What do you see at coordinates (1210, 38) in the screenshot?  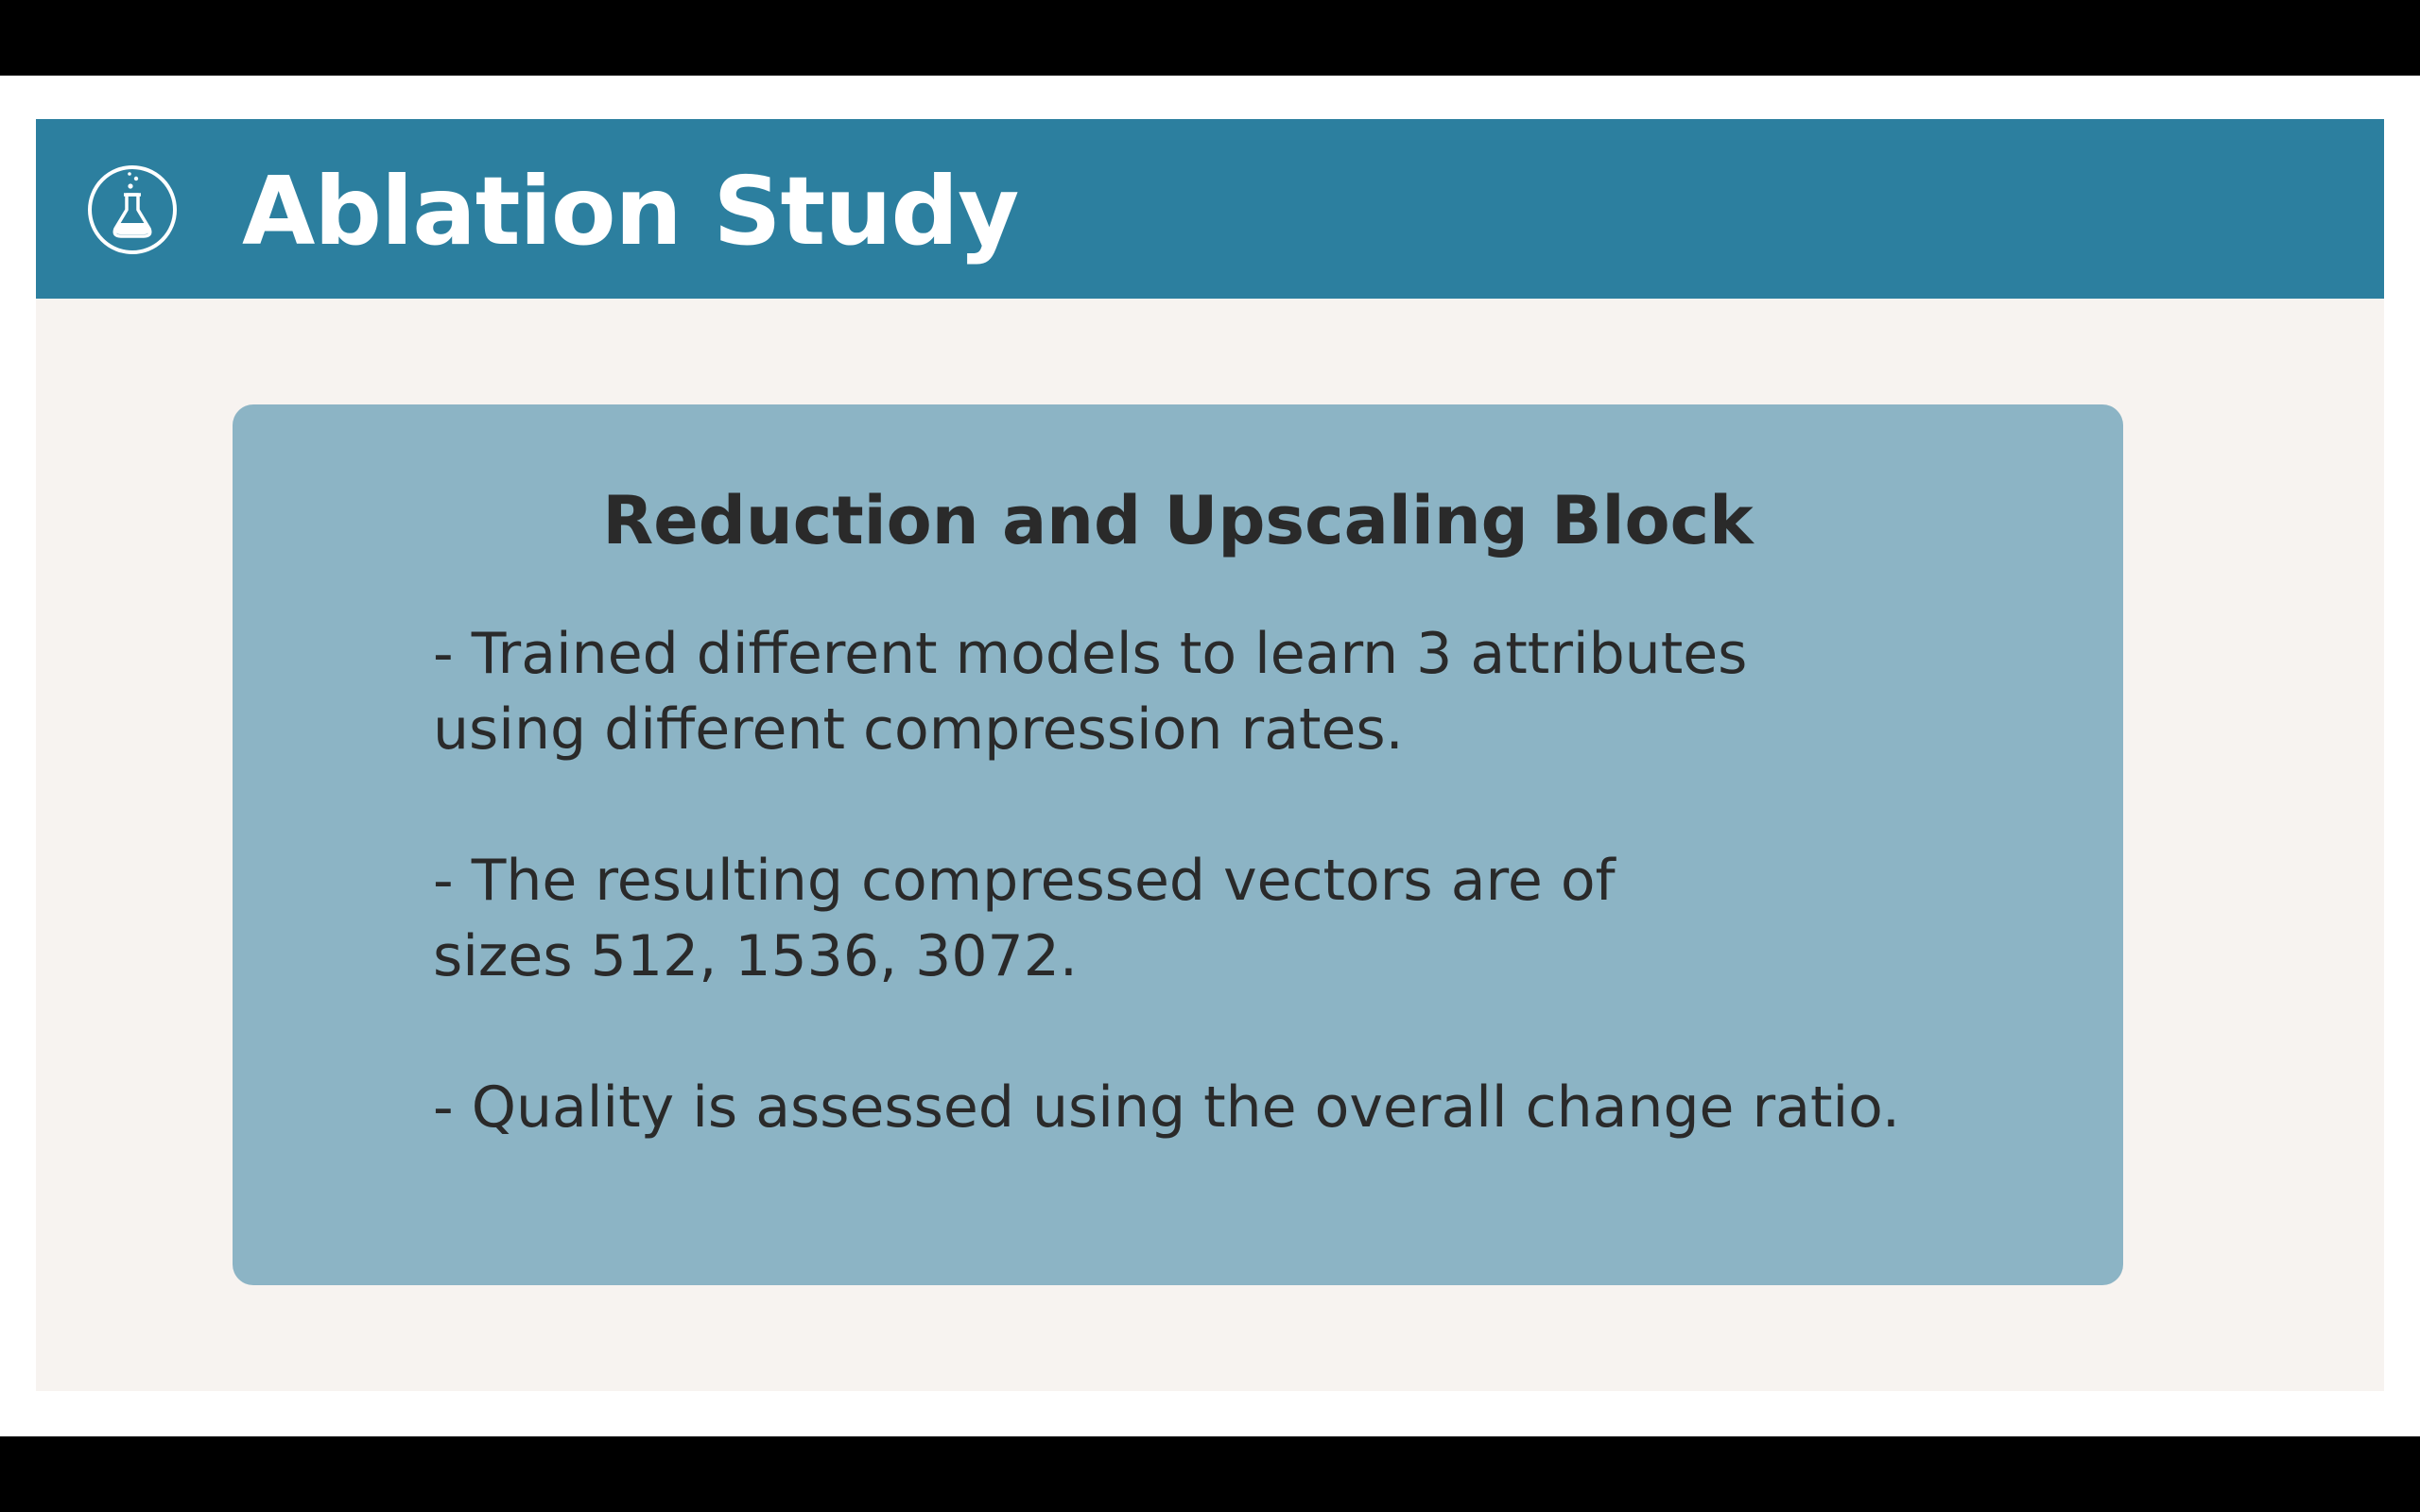 I see `letterbox-top` at bounding box center [1210, 38].